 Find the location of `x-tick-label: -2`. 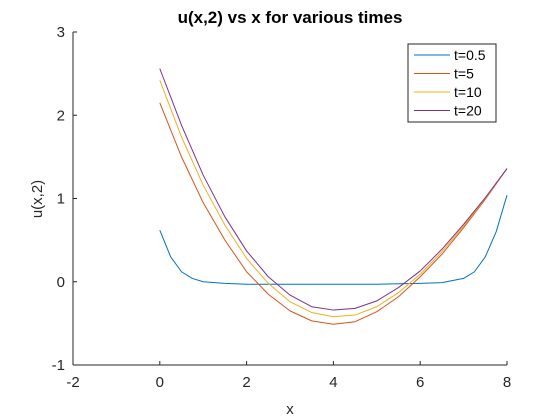

x-tick-label: -2 is located at coordinates (72, 382).